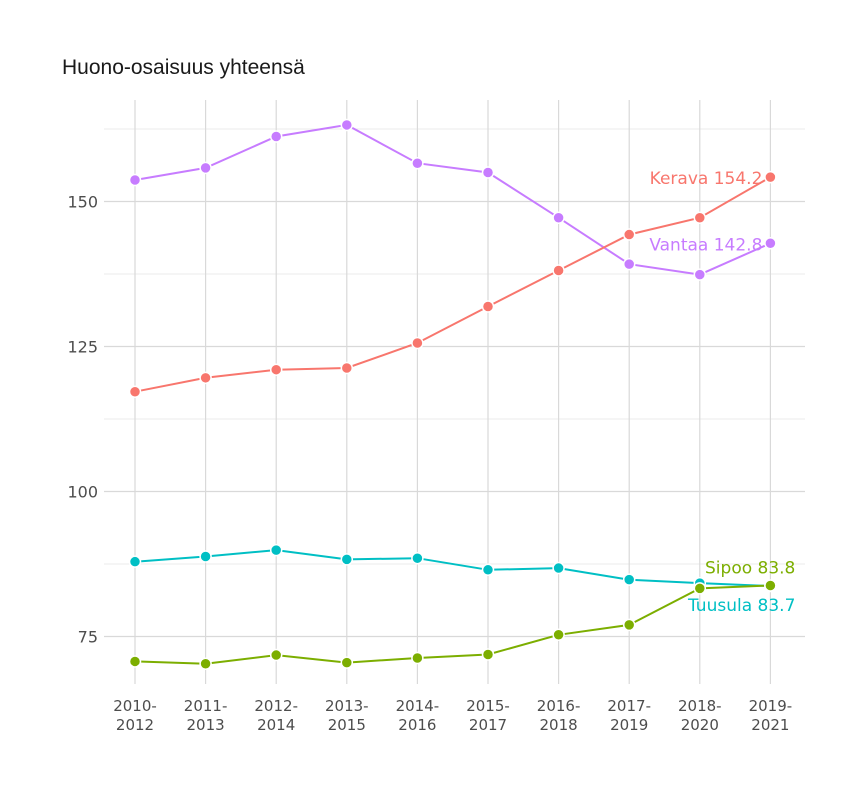 This screenshot has width=864, height=792. What do you see at coordinates (82, 202) in the screenshot?
I see `y-tick-label: 150` at bounding box center [82, 202].